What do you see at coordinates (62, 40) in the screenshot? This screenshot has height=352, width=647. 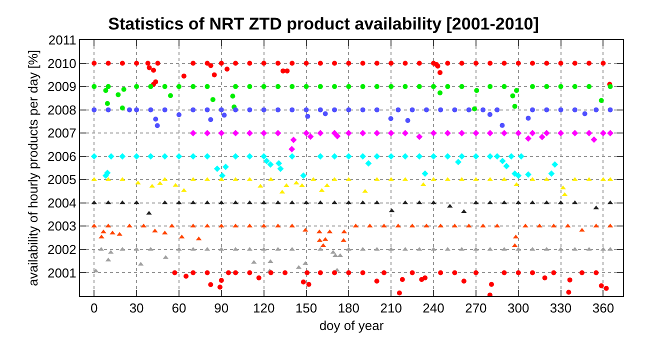 I see `y-tick-label: 2011` at bounding box center [62, 40].